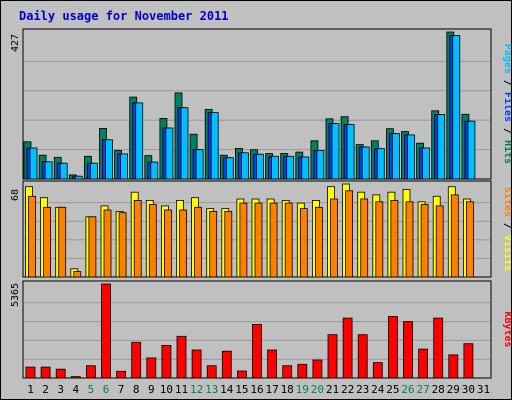 The image size is (512, 400). I want to click on x-tick-label-3: 3, so click(60, 389).